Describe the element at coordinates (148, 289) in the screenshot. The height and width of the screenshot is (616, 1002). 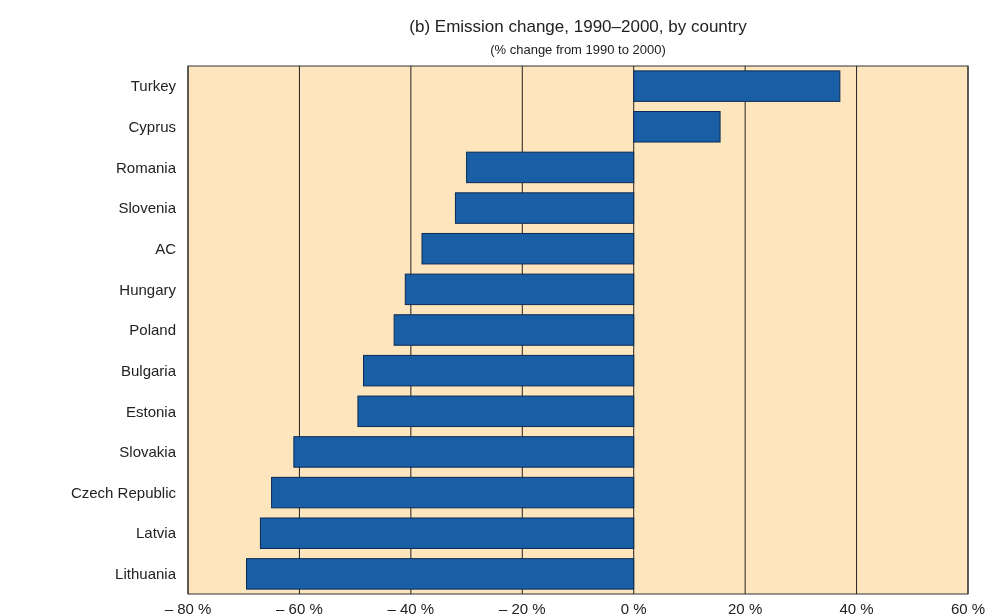
I see `y-tick-label: Hungary` at that location.